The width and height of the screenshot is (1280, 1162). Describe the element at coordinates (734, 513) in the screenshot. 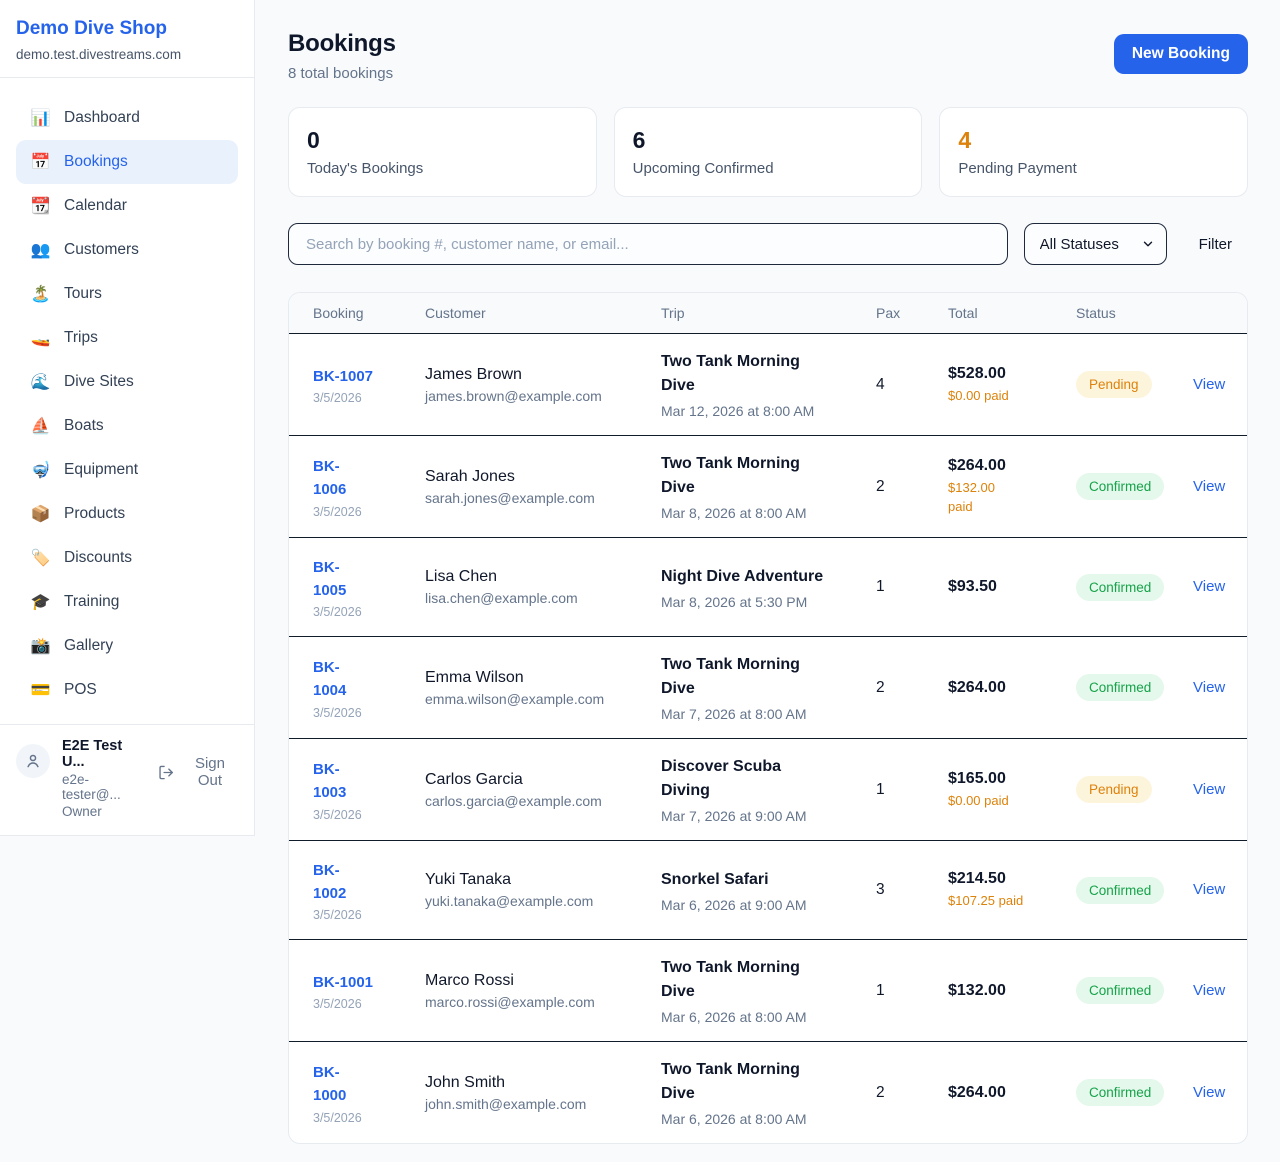

I see `trip-datetime: Mar 8, 2026 at 8:00 AM` at that location.